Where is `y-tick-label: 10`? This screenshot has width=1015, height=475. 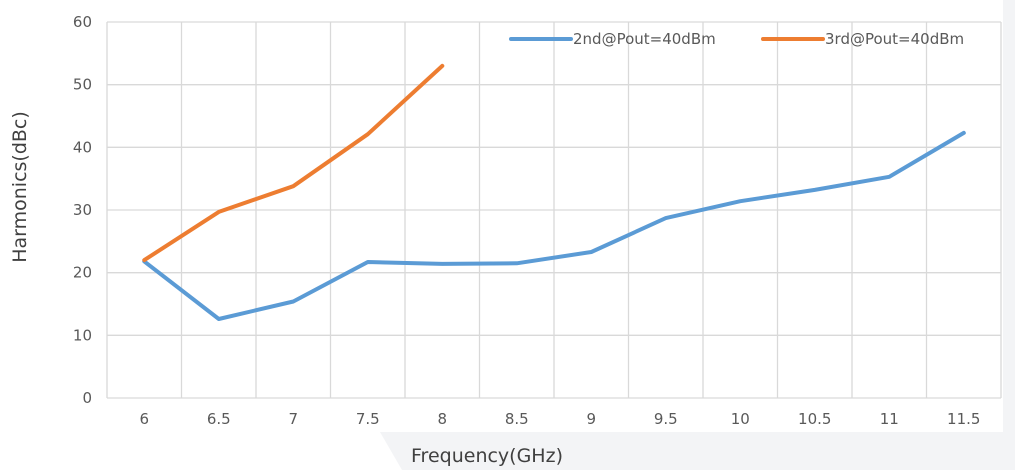
y-tick-label: 10 is located at coordinates (82, 335).